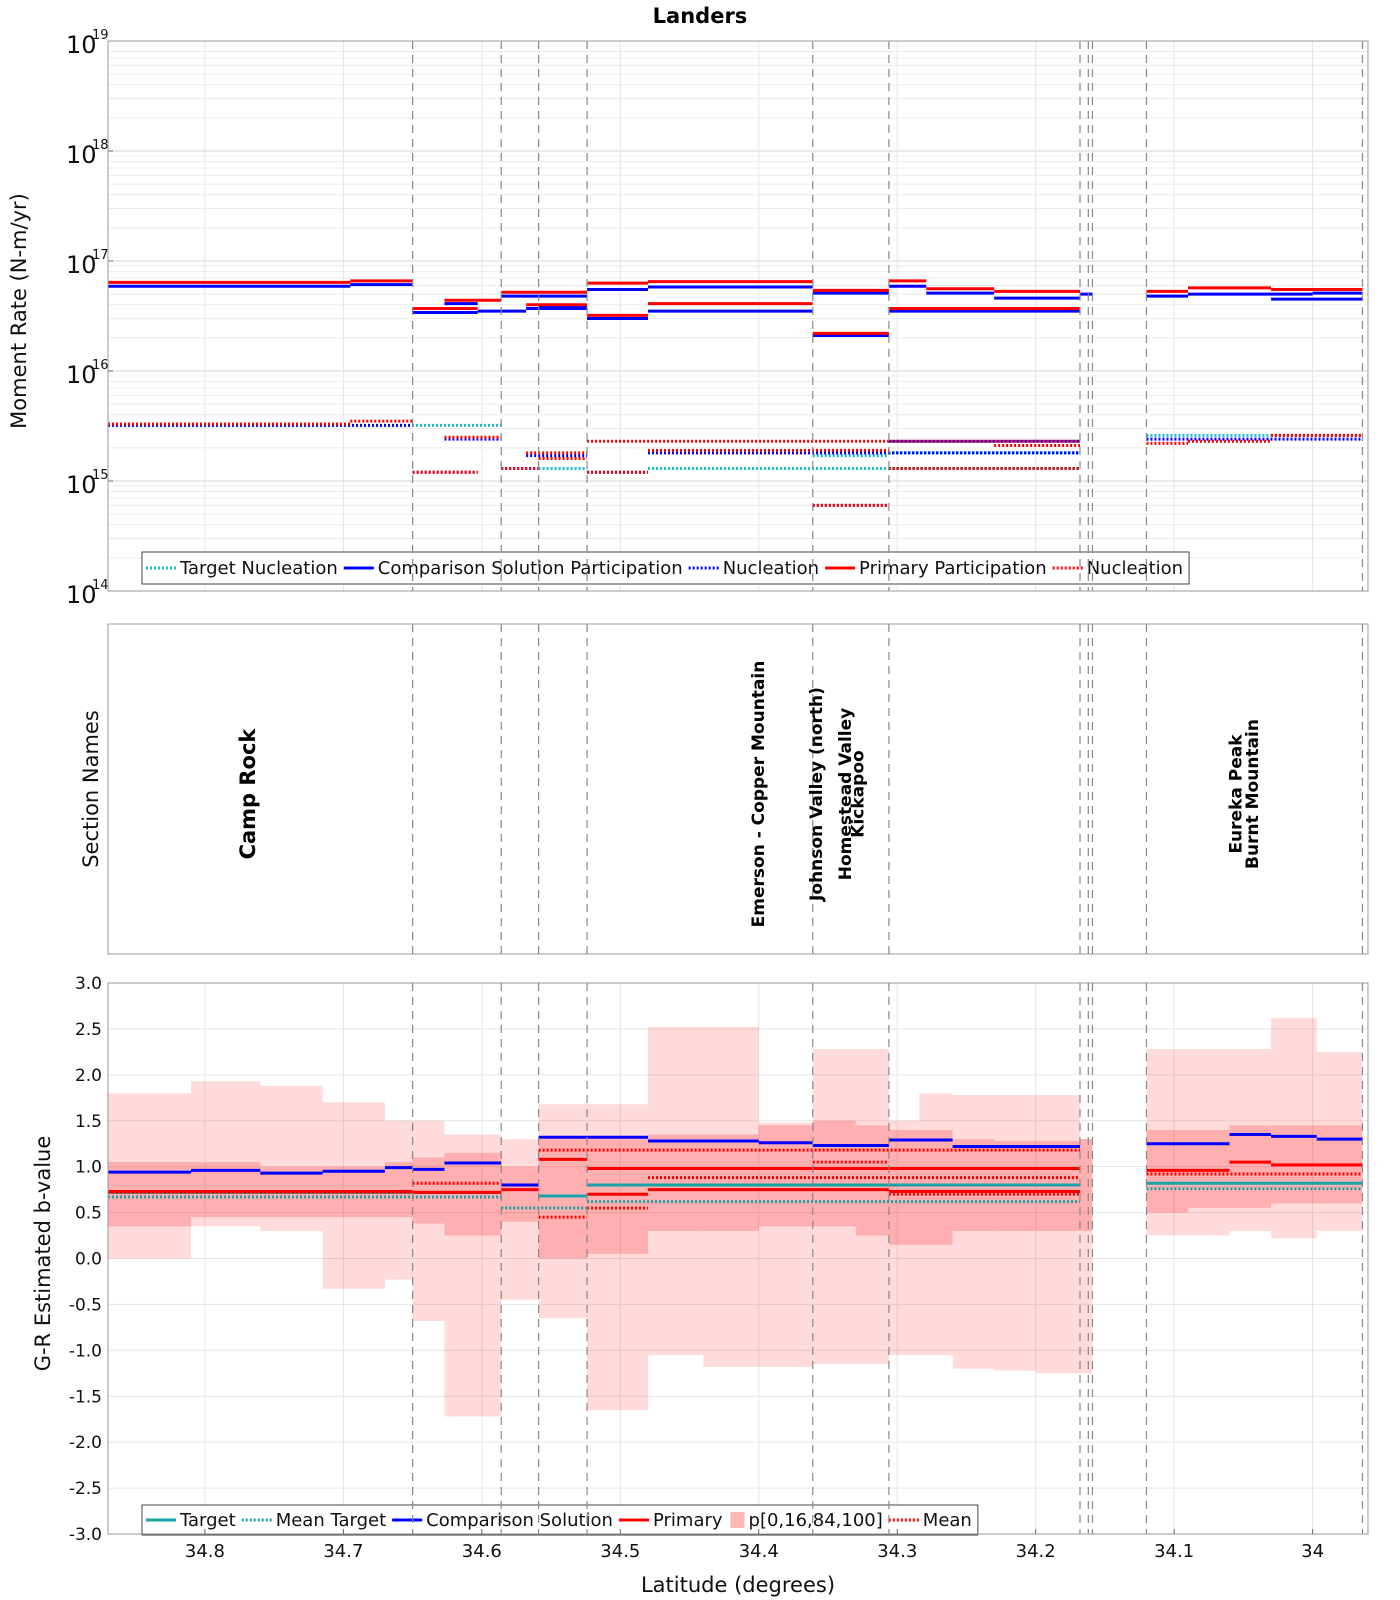 Image resolution: width=1400 pixels, height=1600 pixels. Describe the element at coordinates (1253, 794) in the screenshot. I see `section-name-label: Burnt Mountain` at that location.